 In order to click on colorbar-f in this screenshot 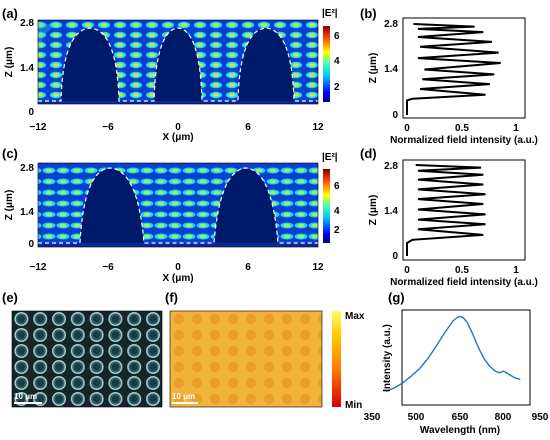, I will do `click(336, 359)`.